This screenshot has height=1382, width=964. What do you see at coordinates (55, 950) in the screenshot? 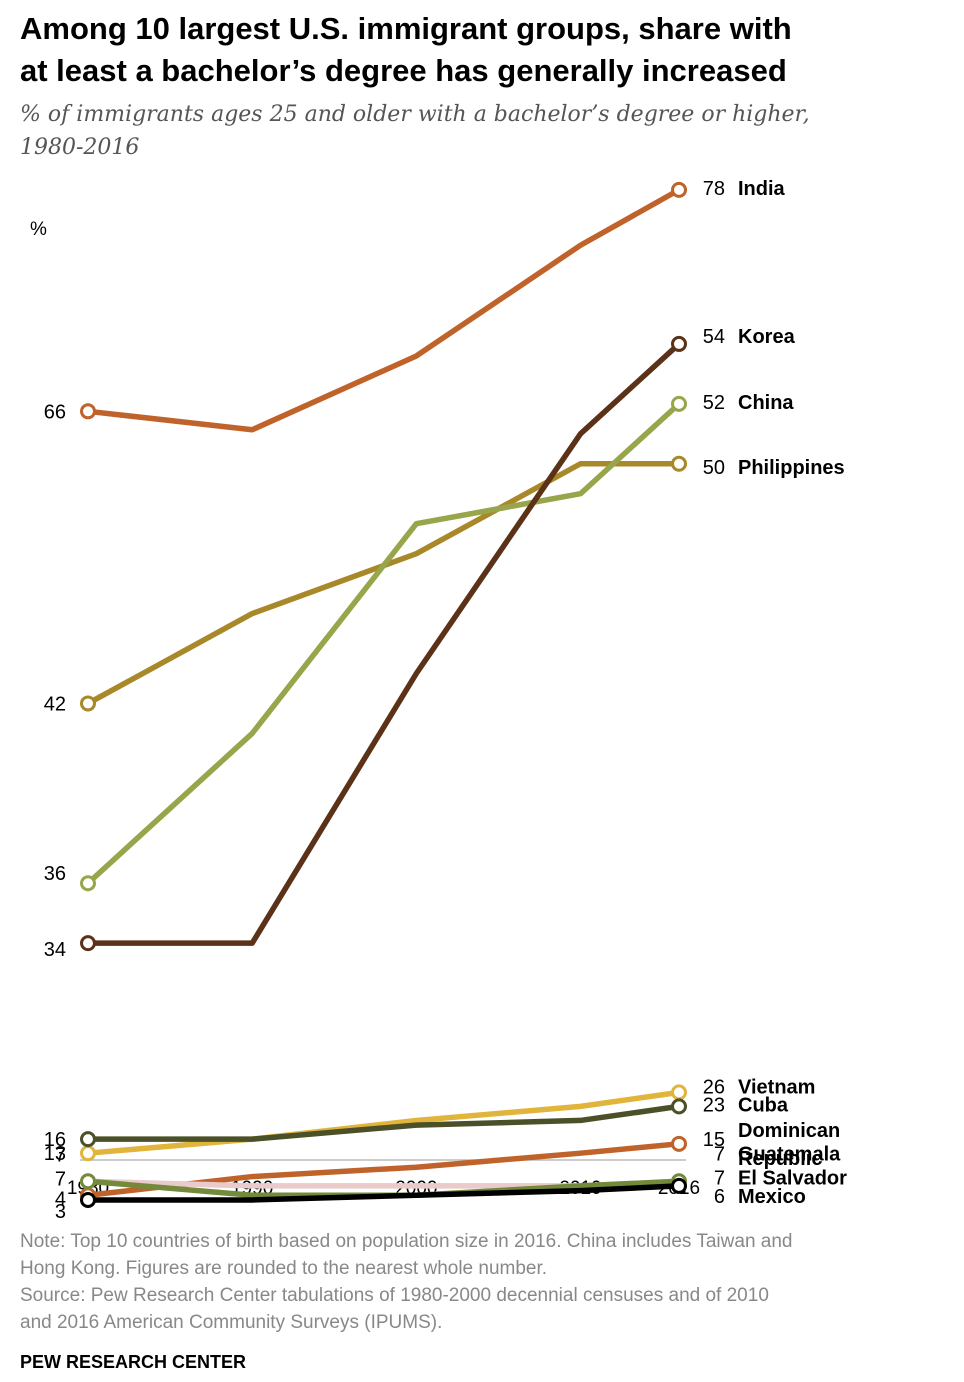
I see `start-value-korea: 34` at bounding box center [55, 950].